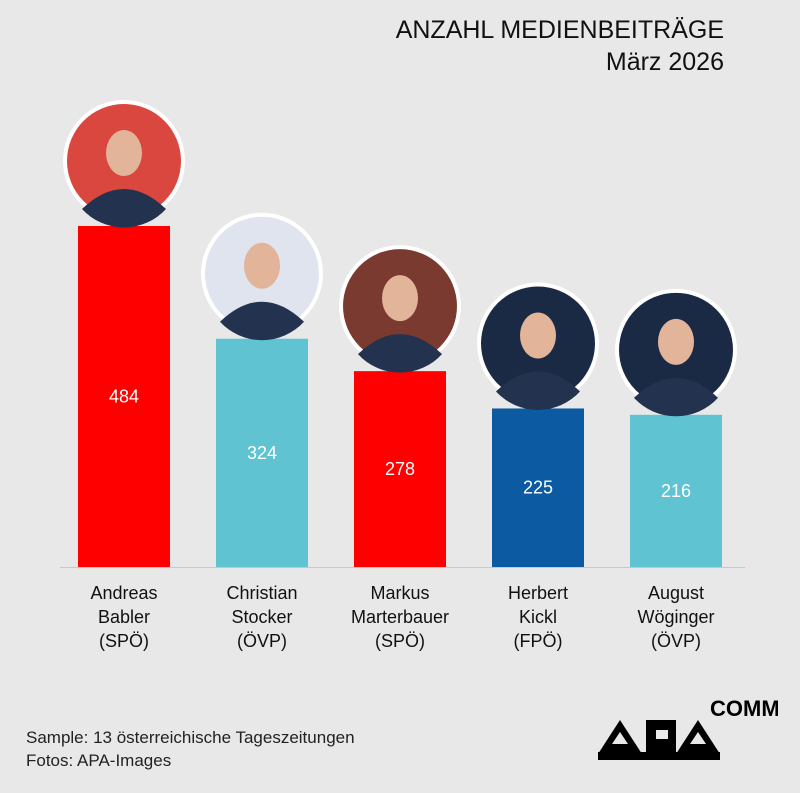 The image size is (800, 793). What do you see at coordinates (123, 593) in the screenshot?
I see `category-label: Andreas` at bounding box center [123, 593].